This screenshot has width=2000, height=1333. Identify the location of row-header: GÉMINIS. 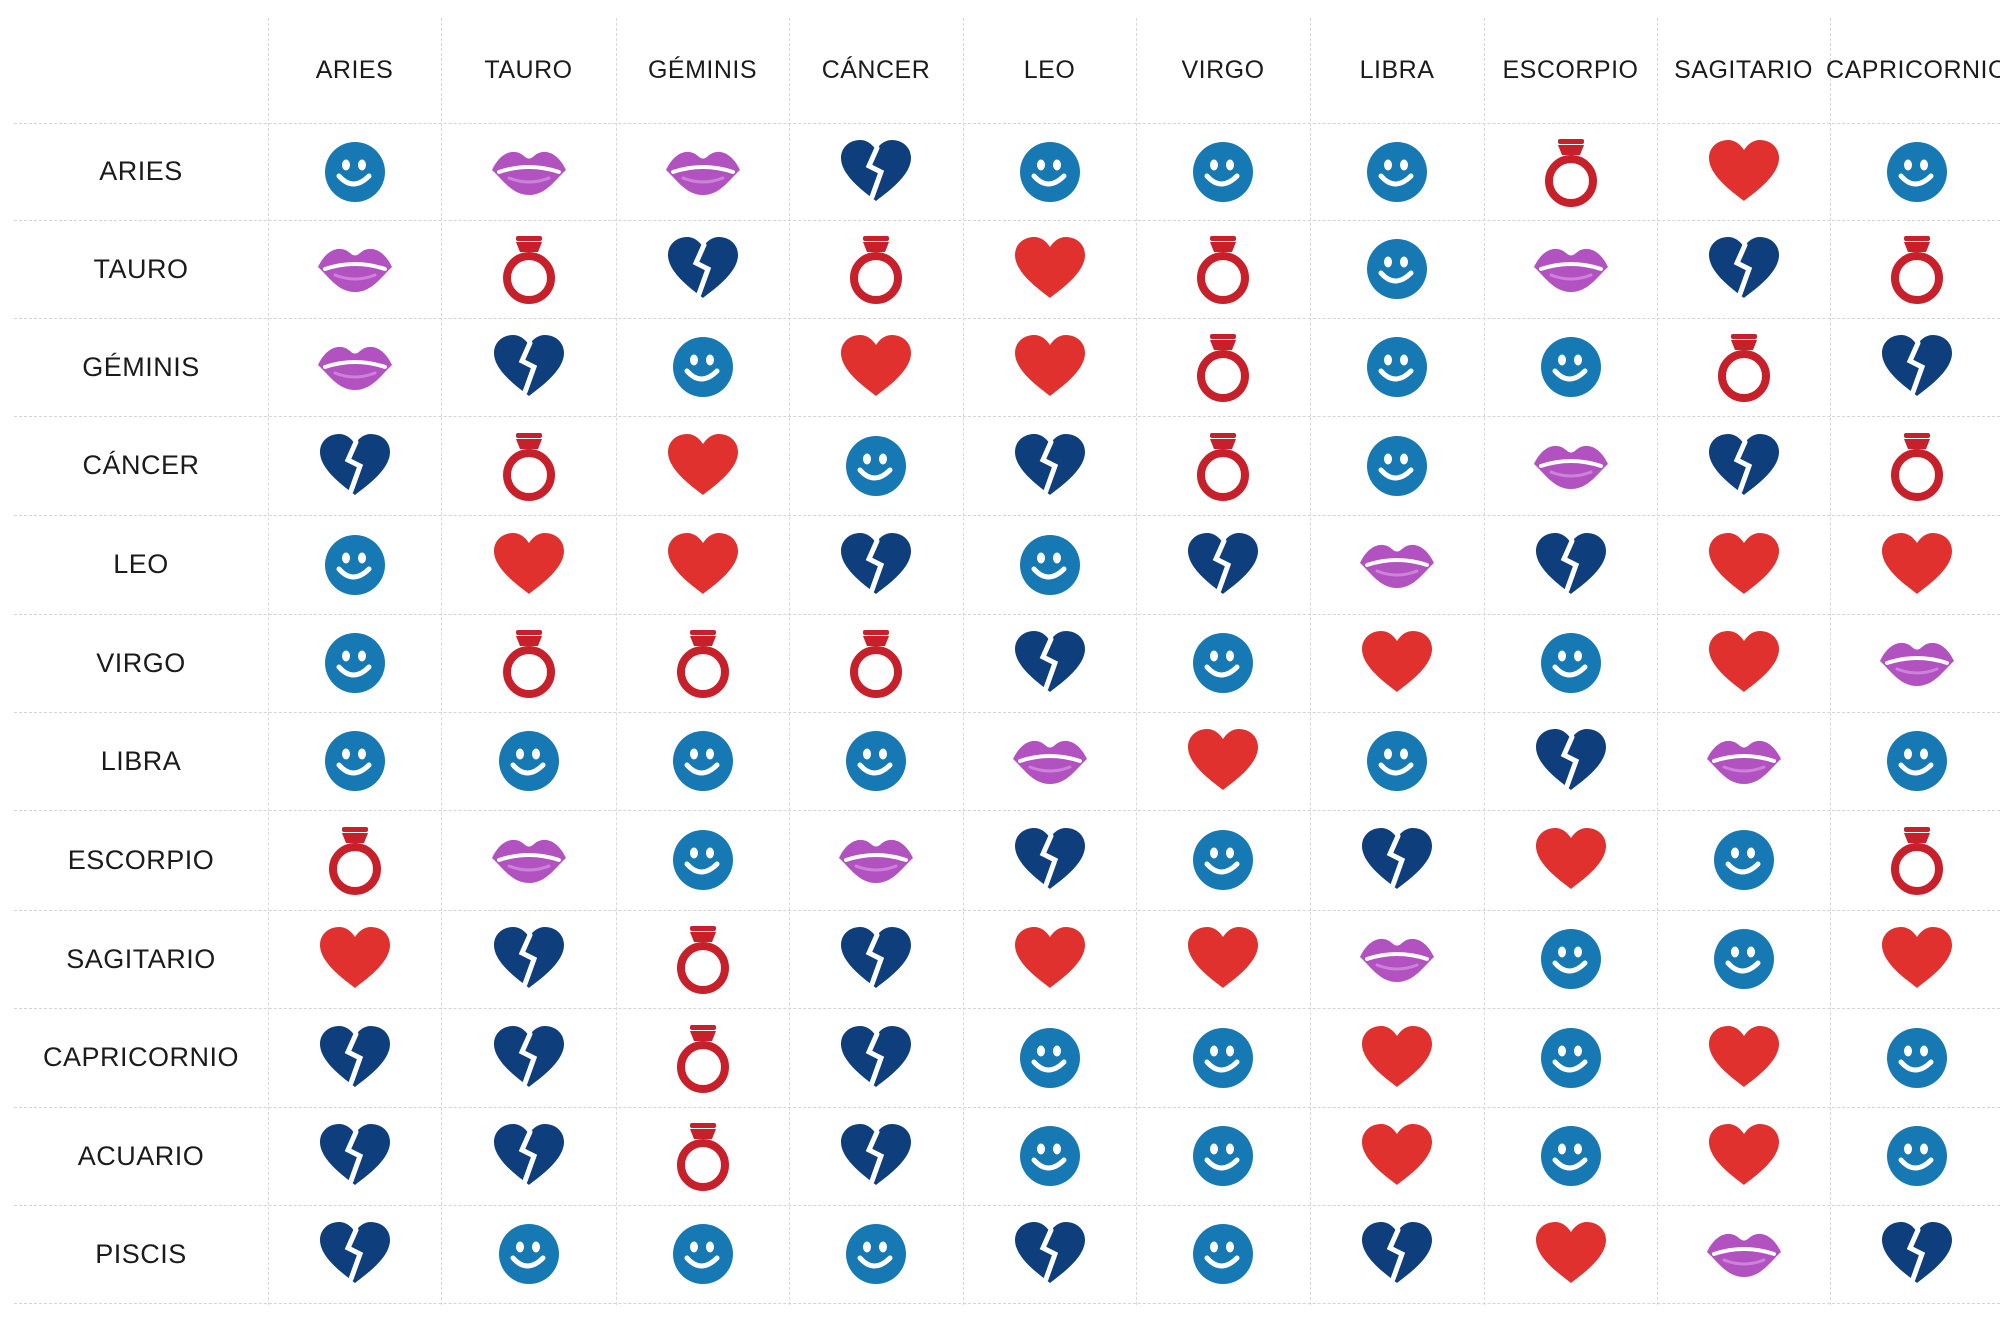
(141, 366).